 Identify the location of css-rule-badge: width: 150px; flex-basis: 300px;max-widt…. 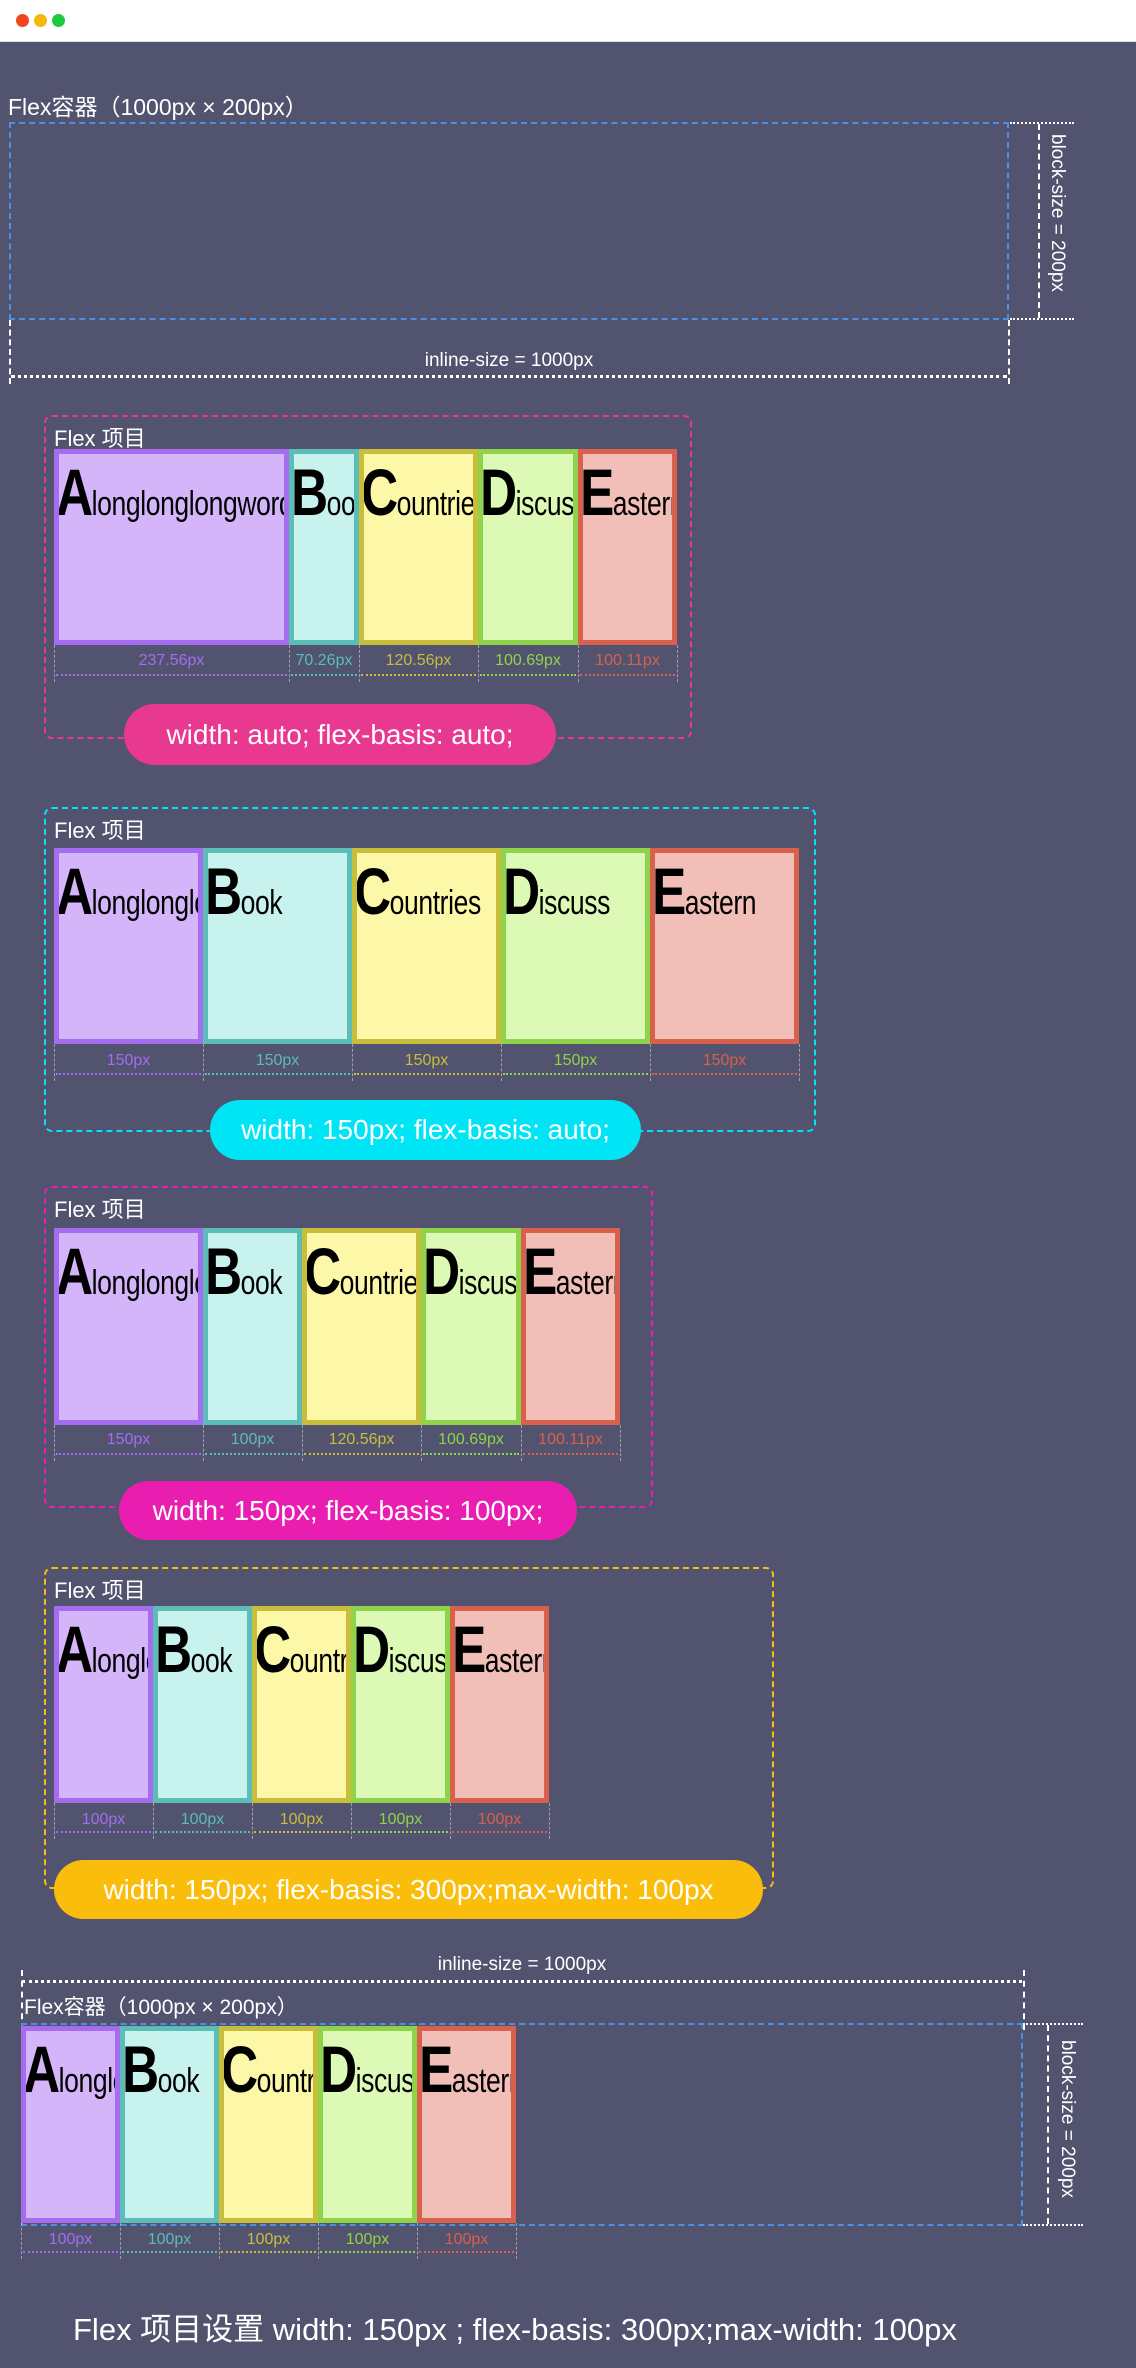
(408, 1889).